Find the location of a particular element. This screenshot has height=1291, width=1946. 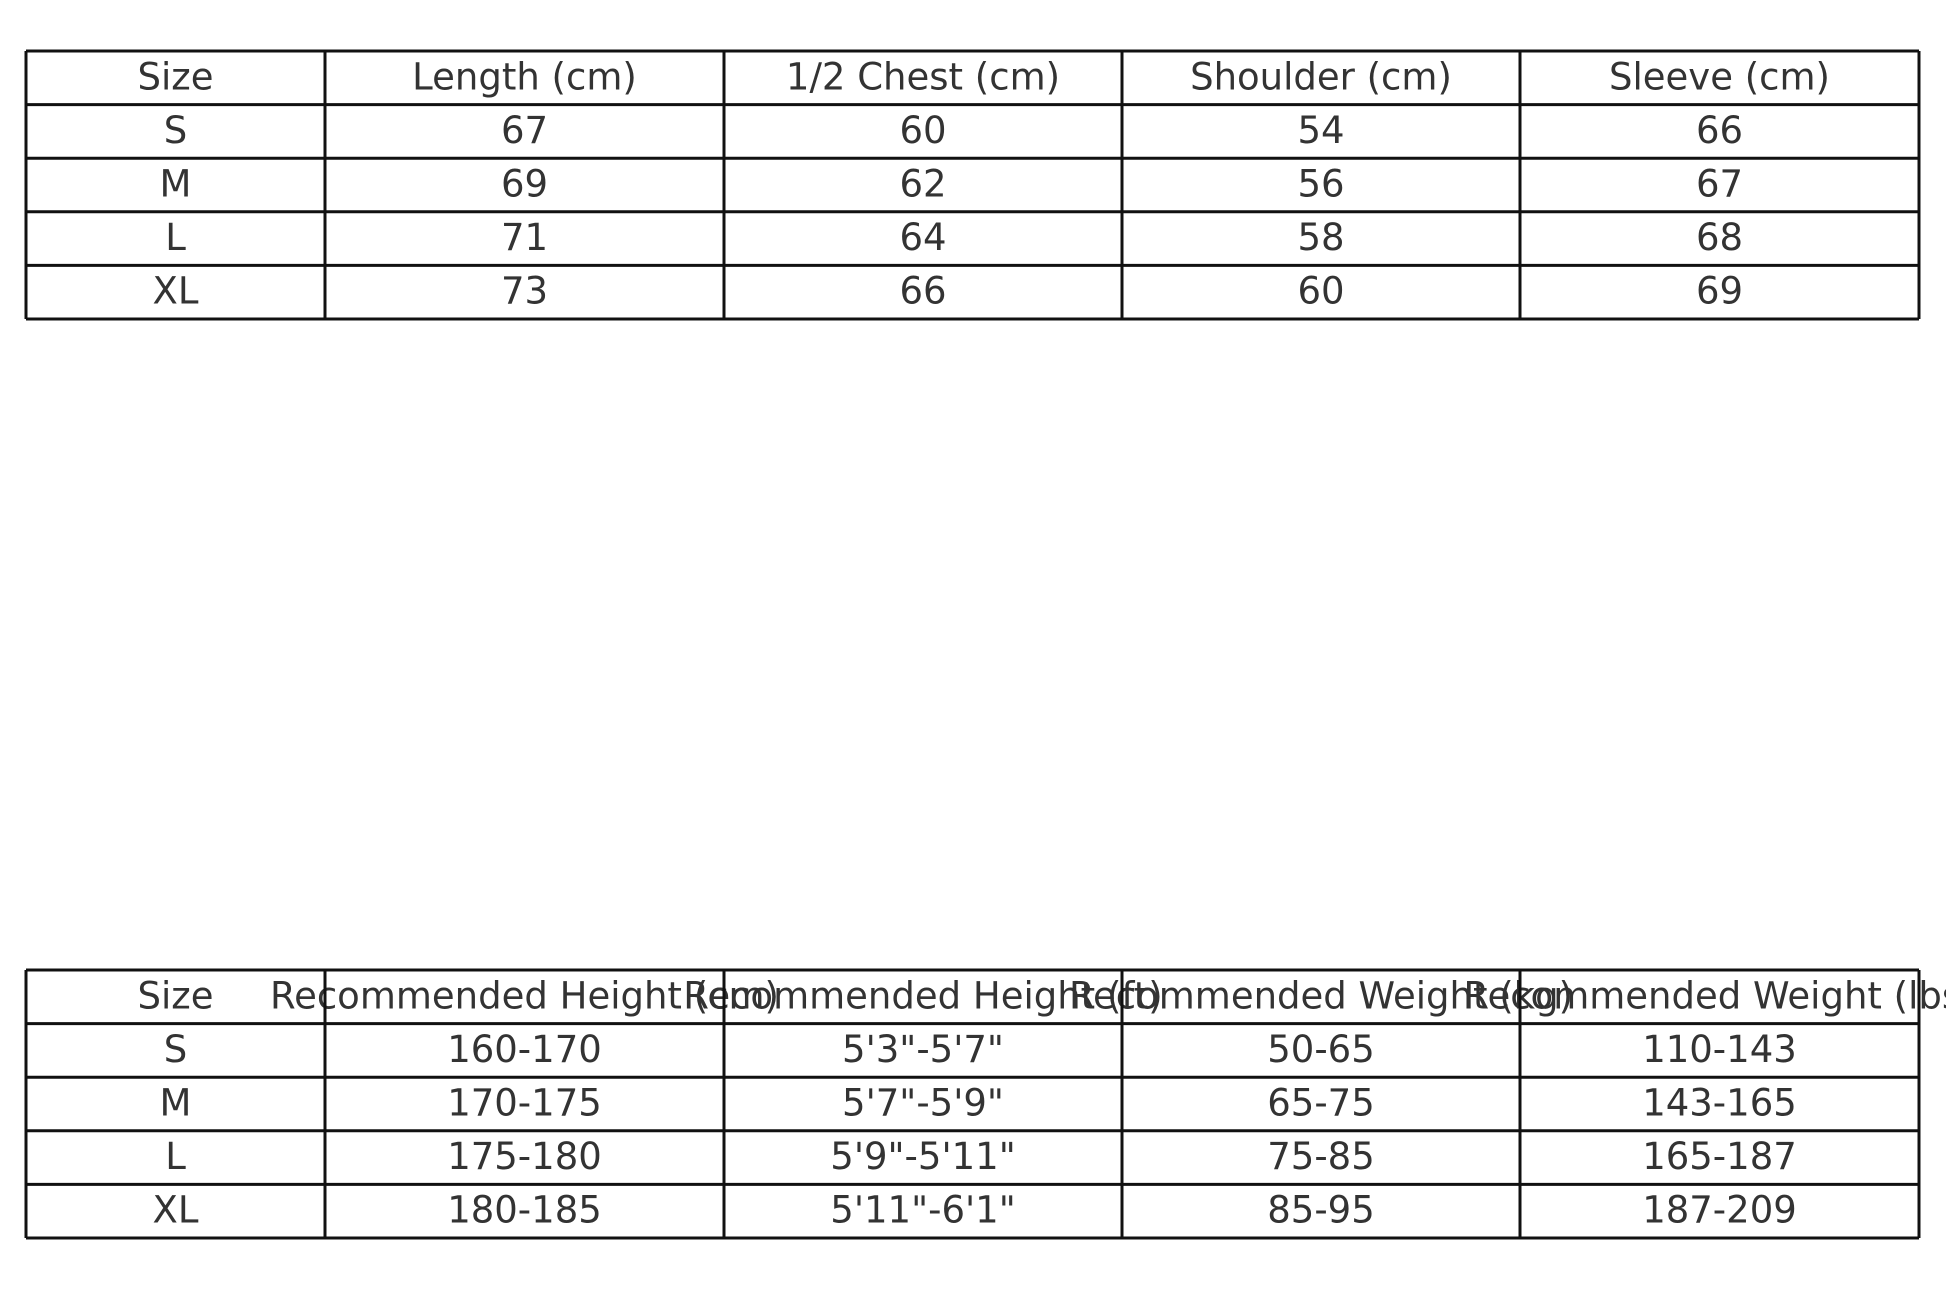

header-cell: Recommended Weight (lbs) is located at coordinates (1704, 995).